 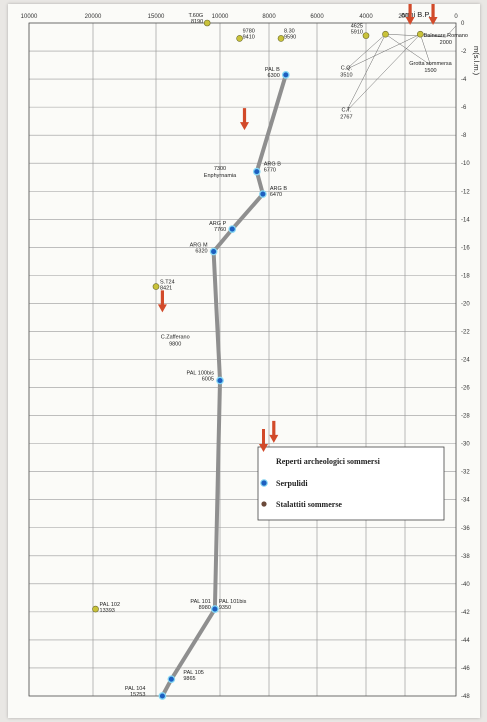 I want to click on legend-item-stalattiti: Stalattiti sommerse, so click(x=301, y=504).